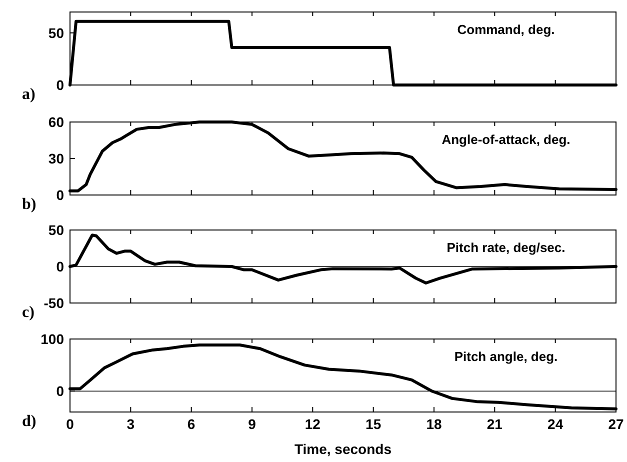  What do you see at coordinates (434, 424) in the screenshot?
I see `x-tick-label: 18` at bounding box center [434, 424].